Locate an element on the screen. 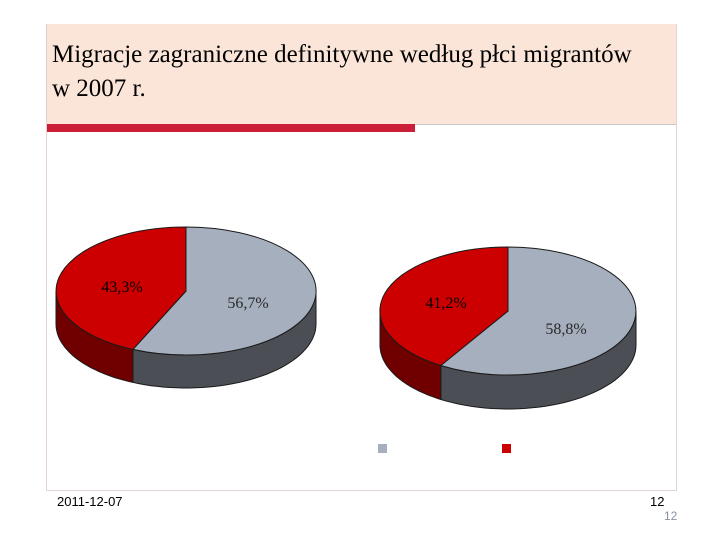 The image size is (720, 540). chart-title: Emigracja is located at coordinates (512, 193).